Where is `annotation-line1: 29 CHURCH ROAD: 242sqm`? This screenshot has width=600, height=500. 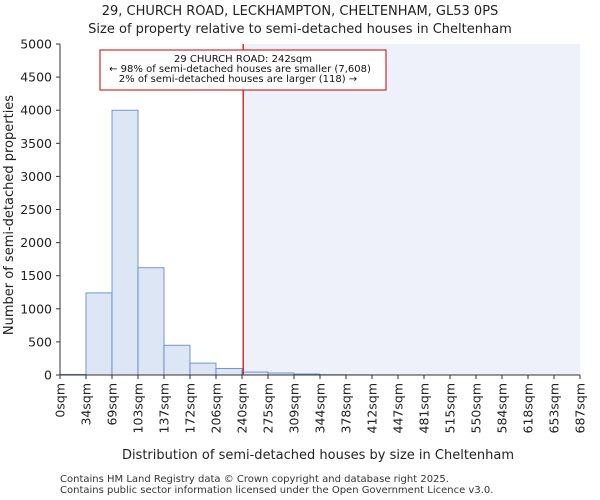
annotation-line1: 29 CHURCH ROAD: 242sqm is located at coordinates (243, 59).